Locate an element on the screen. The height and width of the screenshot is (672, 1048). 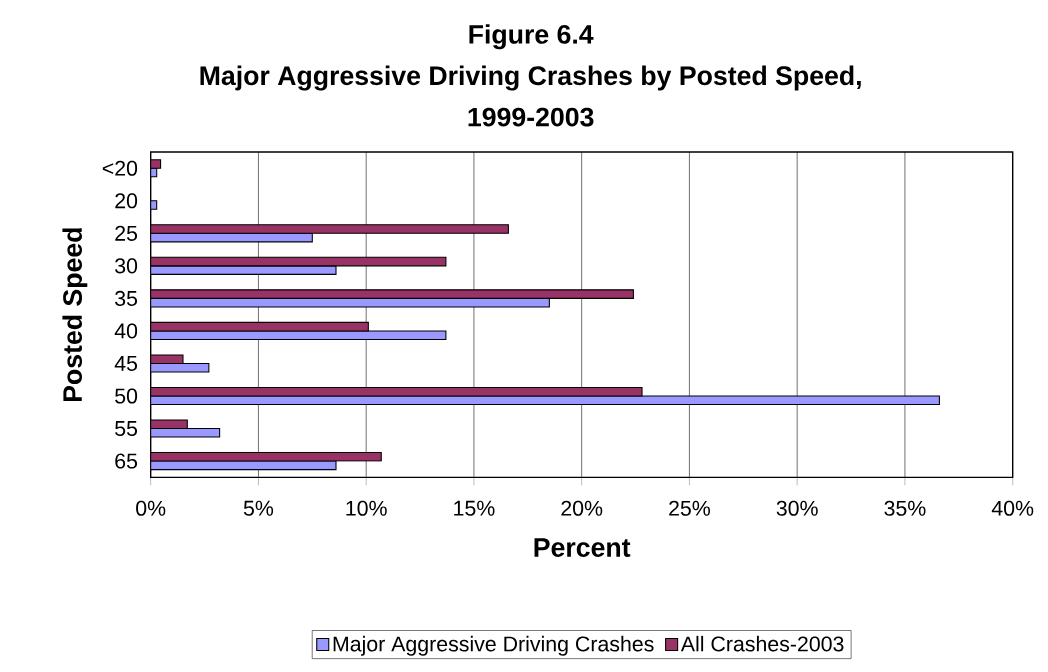
x-tick-label: 30% is located at coordinates (797, 508).